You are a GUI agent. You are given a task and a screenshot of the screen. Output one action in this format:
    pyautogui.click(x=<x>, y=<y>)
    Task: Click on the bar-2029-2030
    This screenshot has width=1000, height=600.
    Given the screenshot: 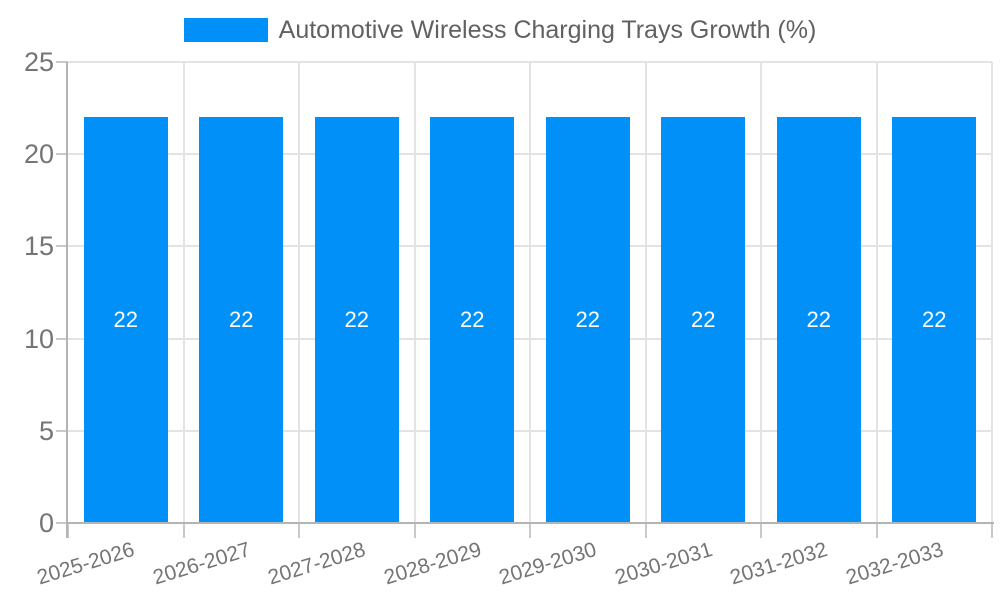 What is the action you would take?
    pyautogui.click(x=587, y=320)
    